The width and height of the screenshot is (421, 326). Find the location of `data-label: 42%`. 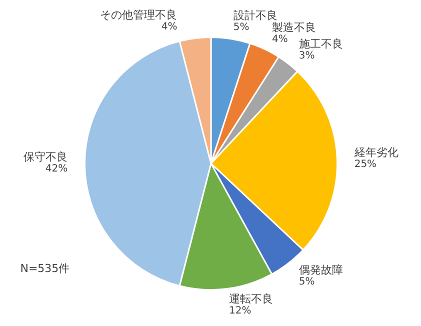

data-label: 42% is located at coordinates (56, 169).